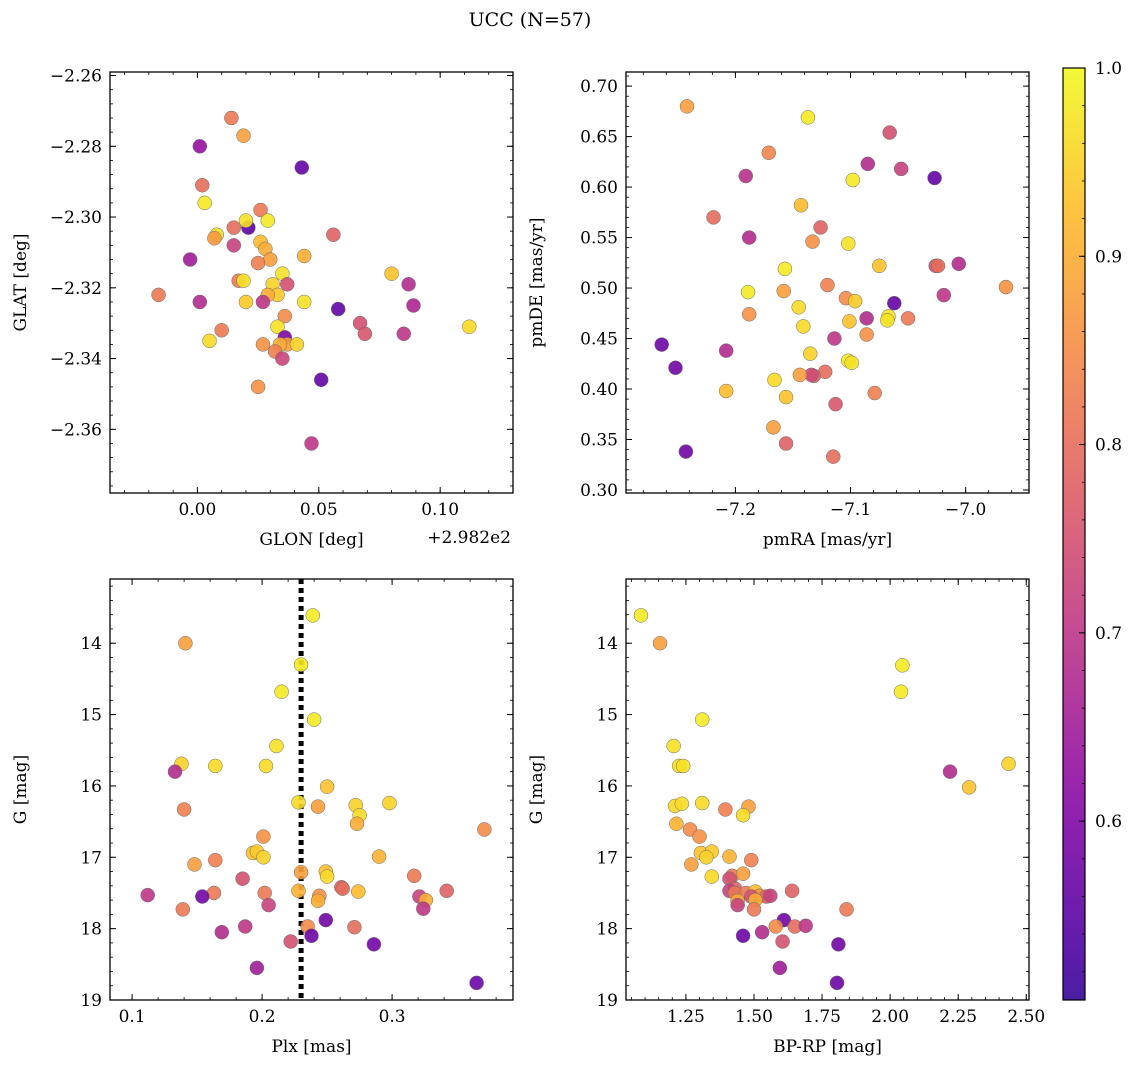 The height and width of the screenshot is (1072, 1136). I want to click on x-tick-label: −7.2, so click(735, 510).